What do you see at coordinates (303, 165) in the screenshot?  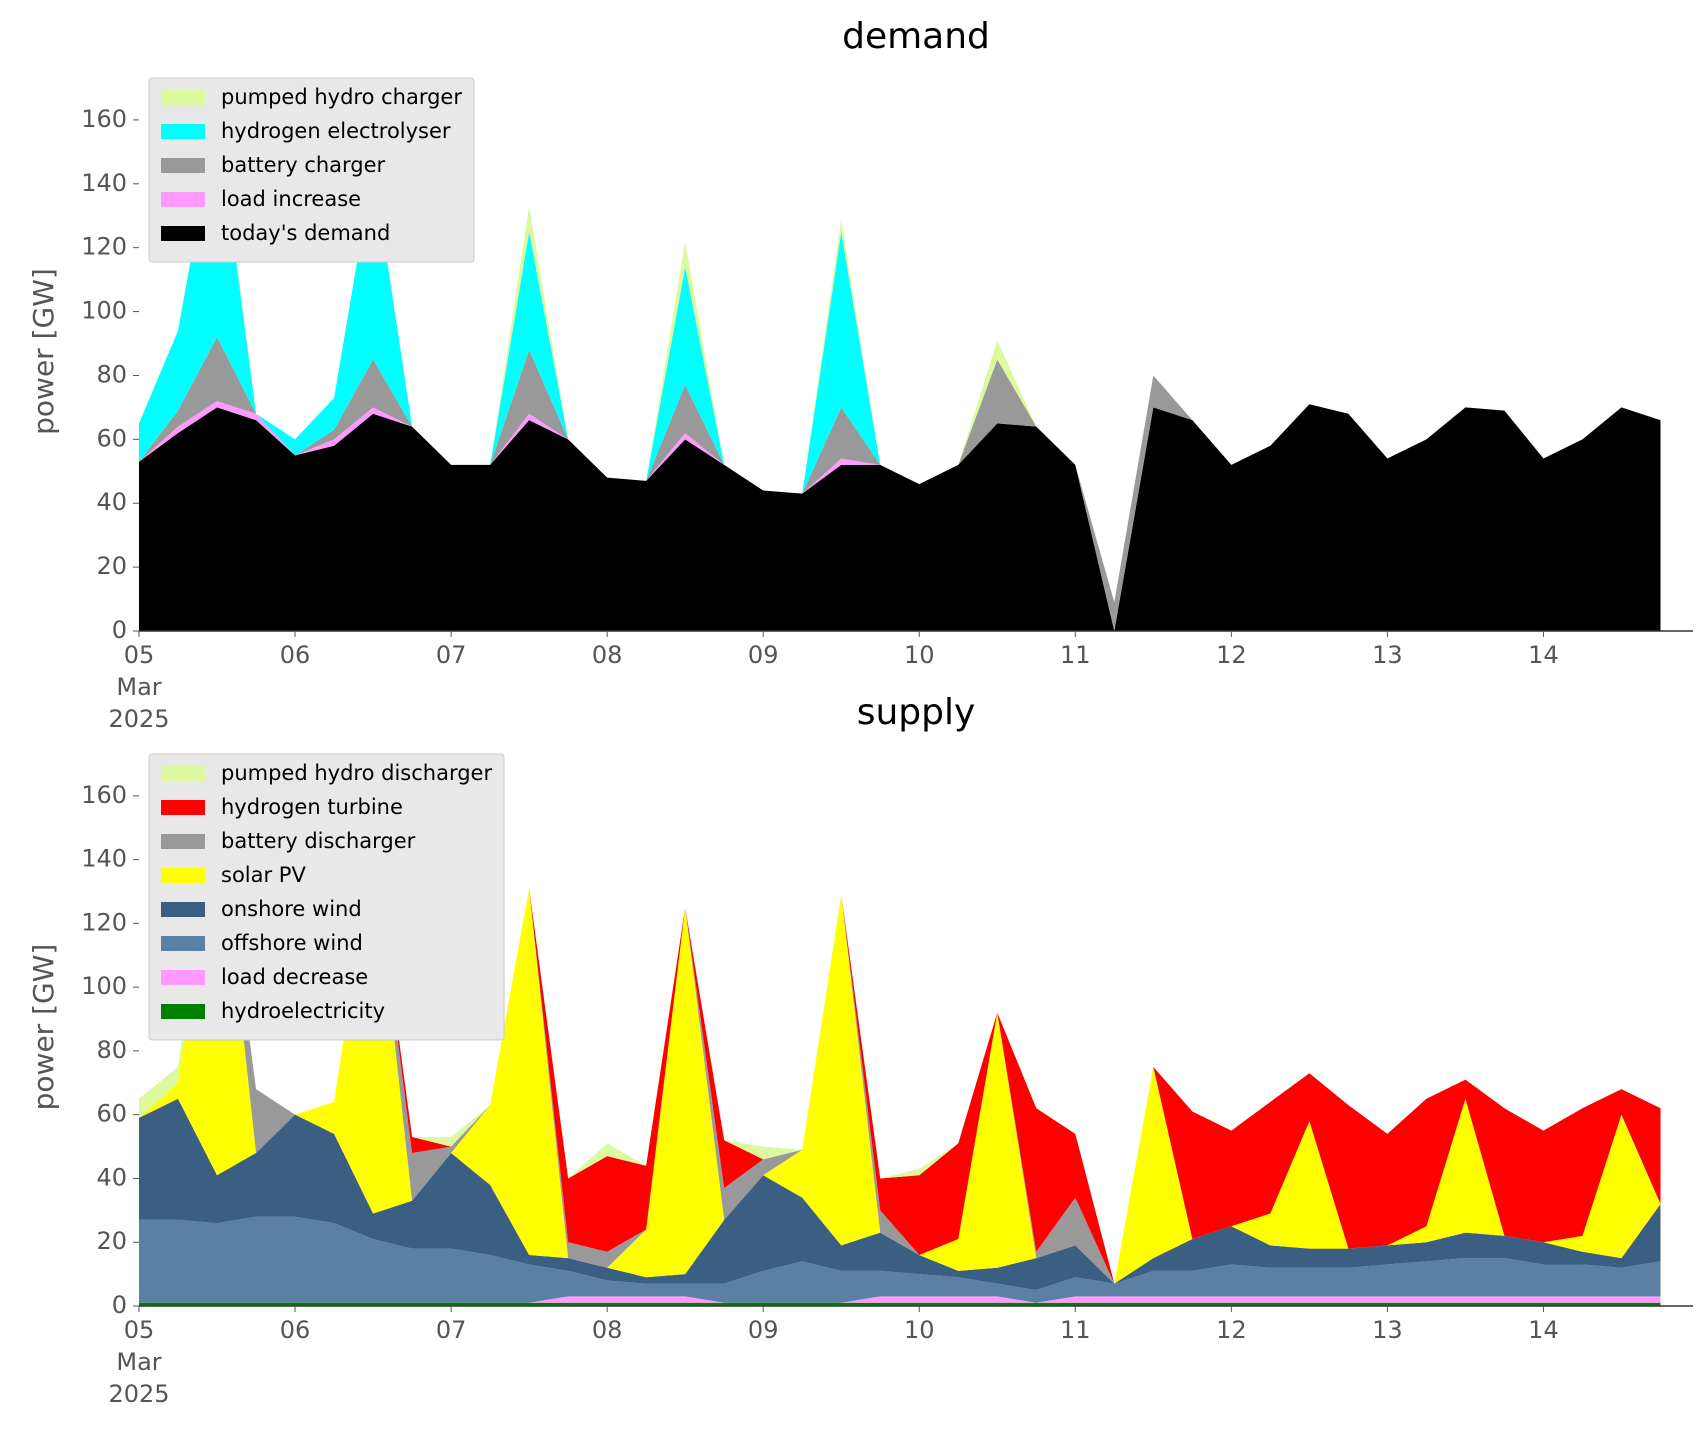 I see `legend-label: battery charger` at bounding box center [303, 165].